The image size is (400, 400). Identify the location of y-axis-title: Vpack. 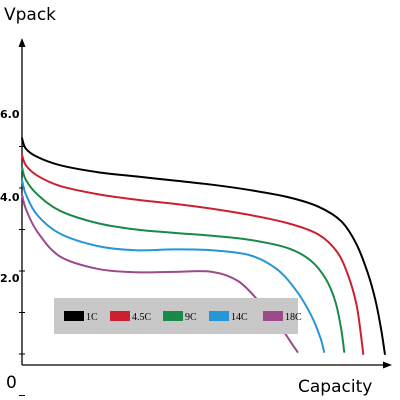
(30, 15).